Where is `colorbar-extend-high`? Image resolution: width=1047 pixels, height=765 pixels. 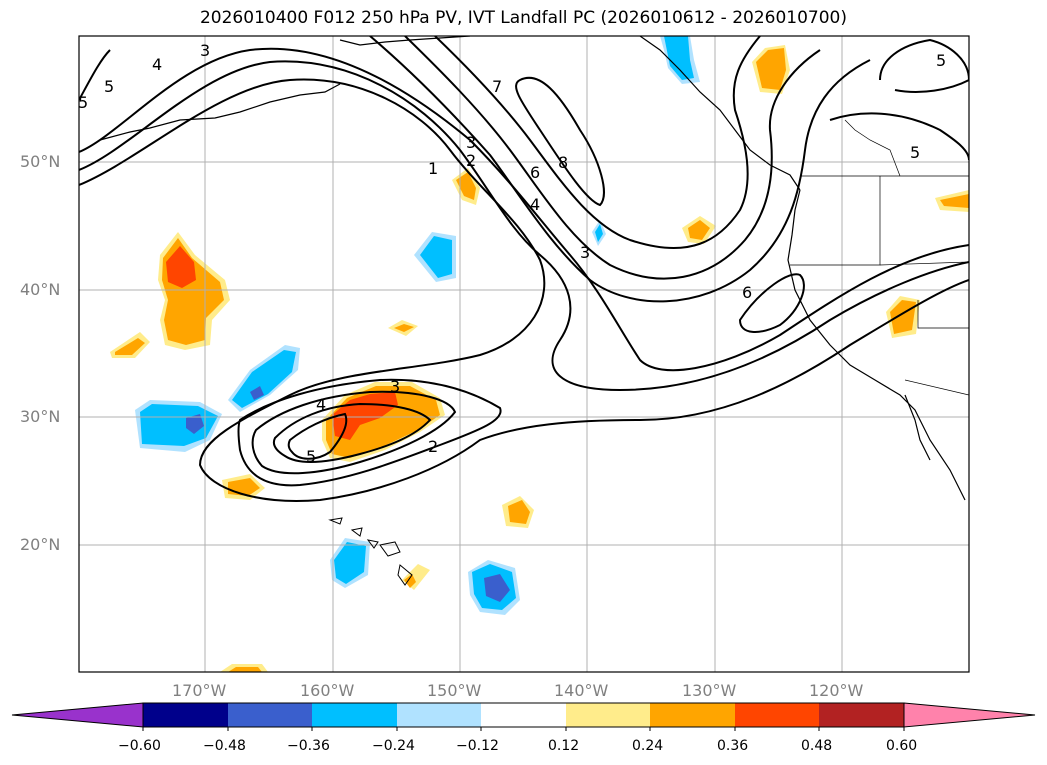
colorbar-extend-high is located at coordinates (969, 715).